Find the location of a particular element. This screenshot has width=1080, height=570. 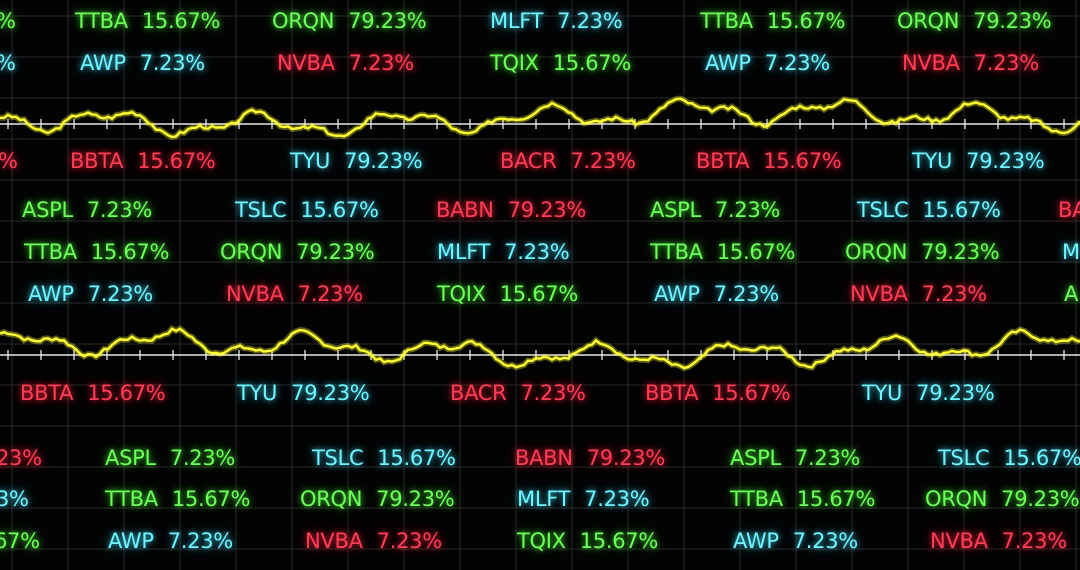

ticker-symbol: BACR is located at coordinates (528, 161).